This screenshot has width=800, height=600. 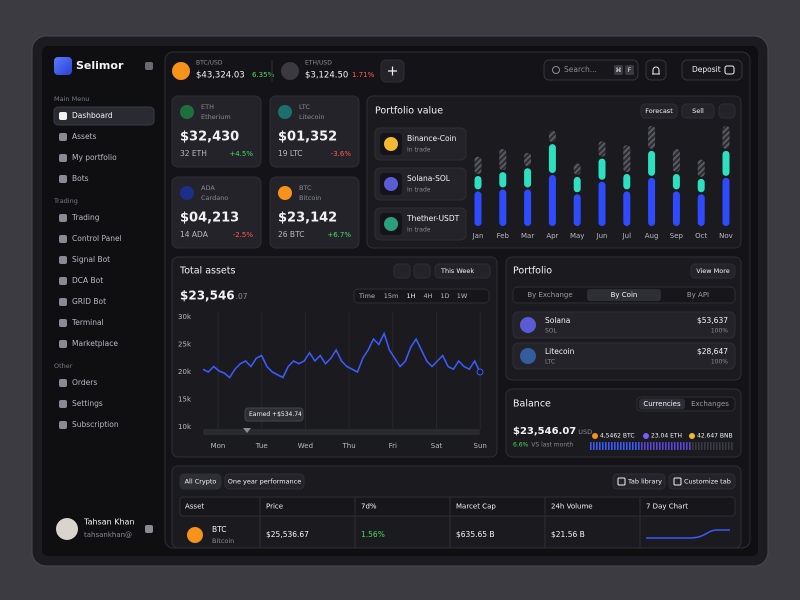 What do you see at coordinates (644, 482) in the screenshot?
I see `button-label: Tab library` at bounding box center [644, 482].